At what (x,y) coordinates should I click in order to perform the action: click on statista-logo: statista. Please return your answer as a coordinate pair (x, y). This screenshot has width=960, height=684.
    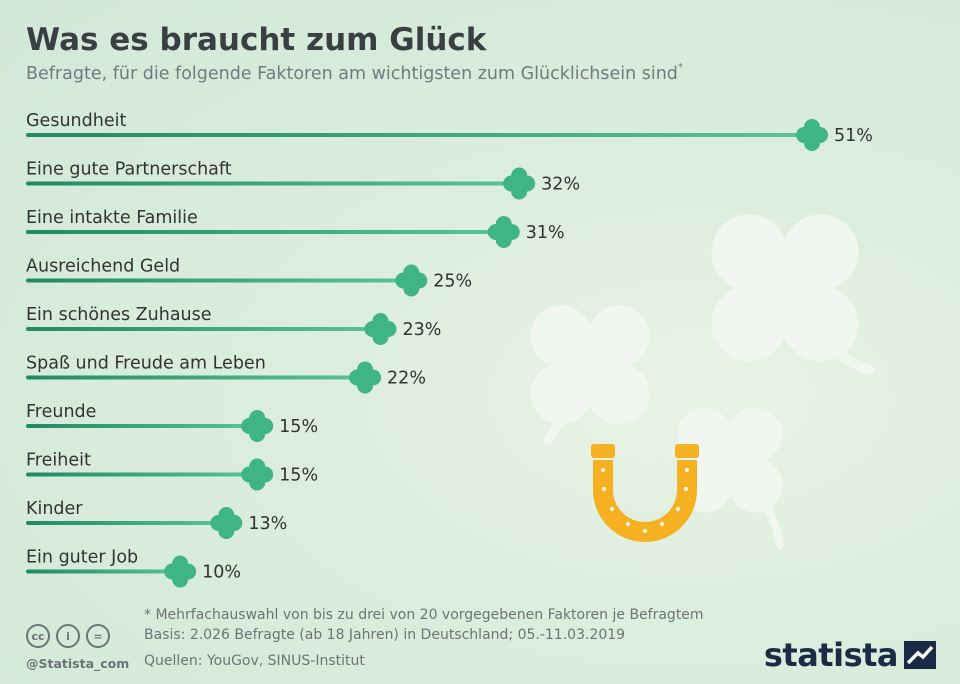
    Looking at the image, I should click on (850, 655).